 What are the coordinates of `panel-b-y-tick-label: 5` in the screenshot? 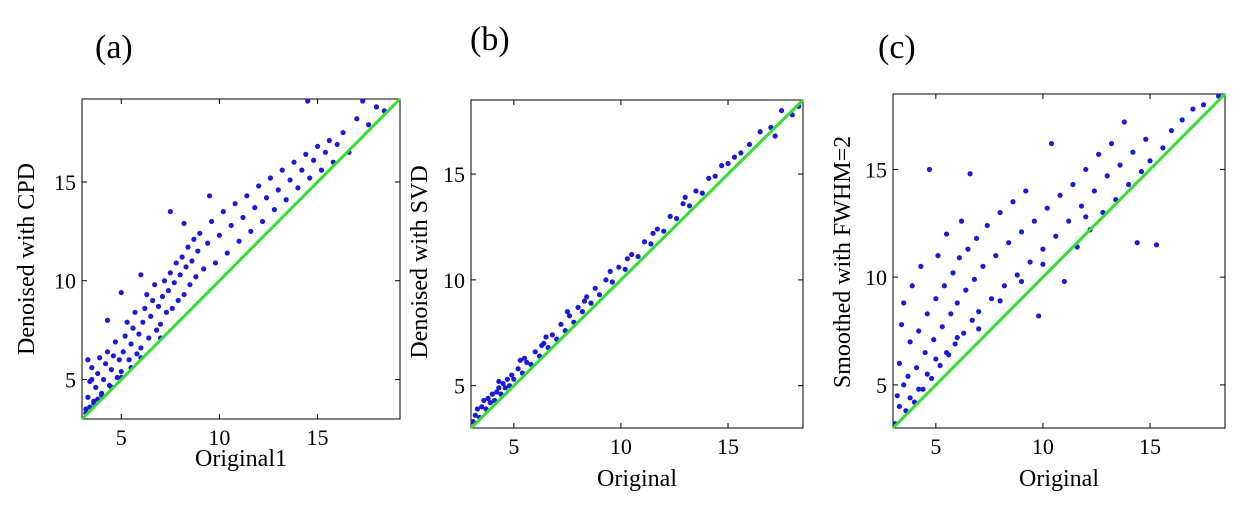 It's located at (459, 386).